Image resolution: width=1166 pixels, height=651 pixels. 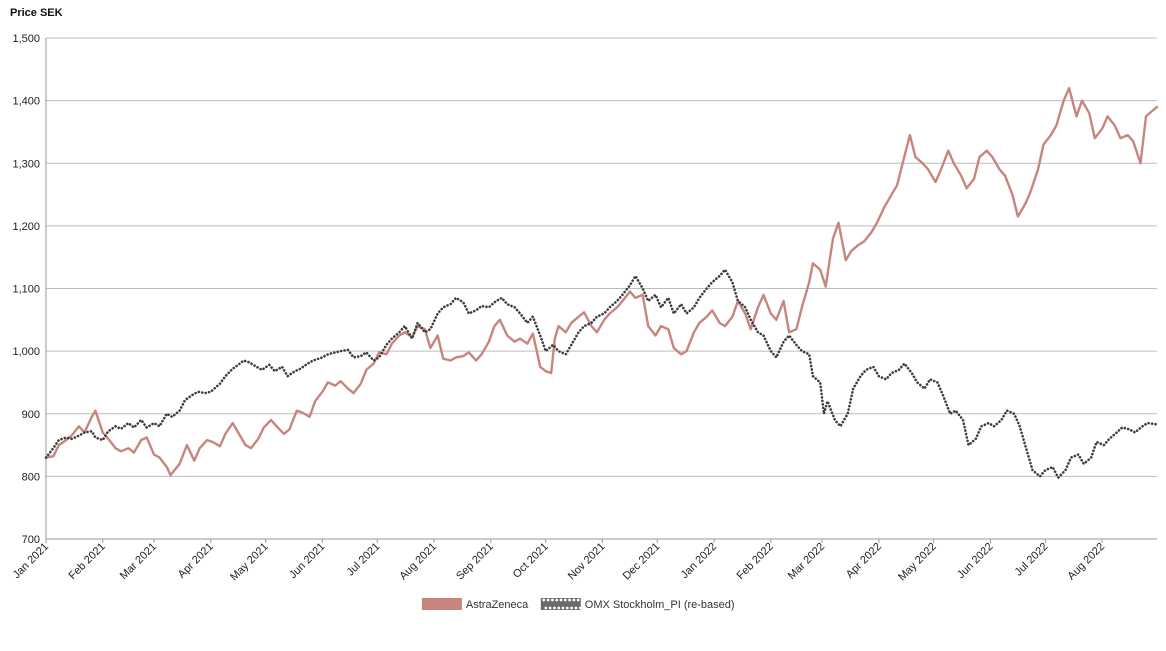 What do you see at coordinates (699, 561) in the screenshot?
I see `x-tick-label: Jan 2022` at bounding box center [699, 561].